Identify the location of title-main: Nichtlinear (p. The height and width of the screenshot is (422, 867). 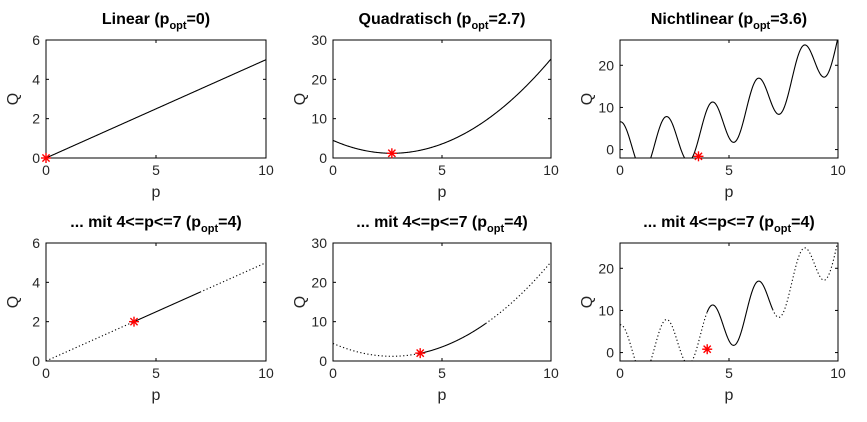
(702, 19).